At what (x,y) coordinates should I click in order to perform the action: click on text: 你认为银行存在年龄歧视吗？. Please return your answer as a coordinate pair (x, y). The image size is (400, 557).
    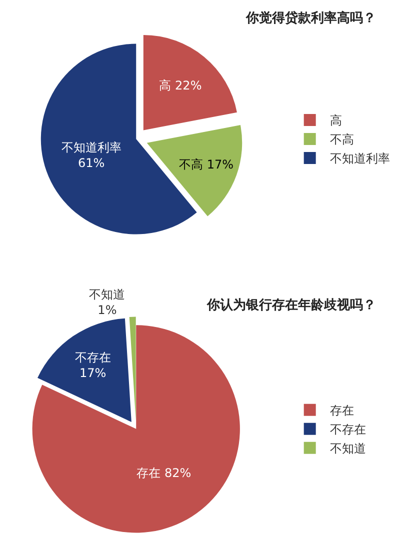
    Looking at the image, I should click on (291, 305).